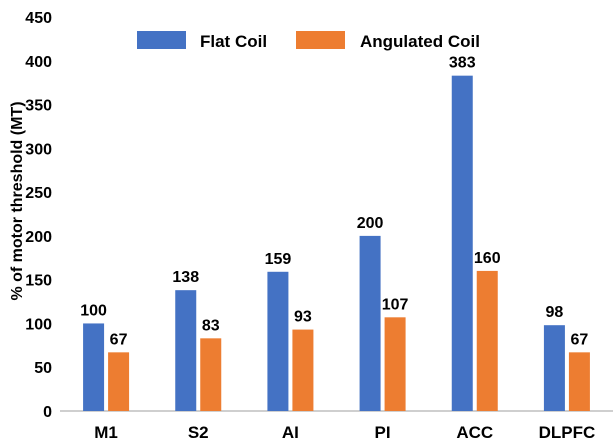  Describe the element at coordinates (233, 41) in the screenshot. I see `legend-label: Flat Coil` at that location.